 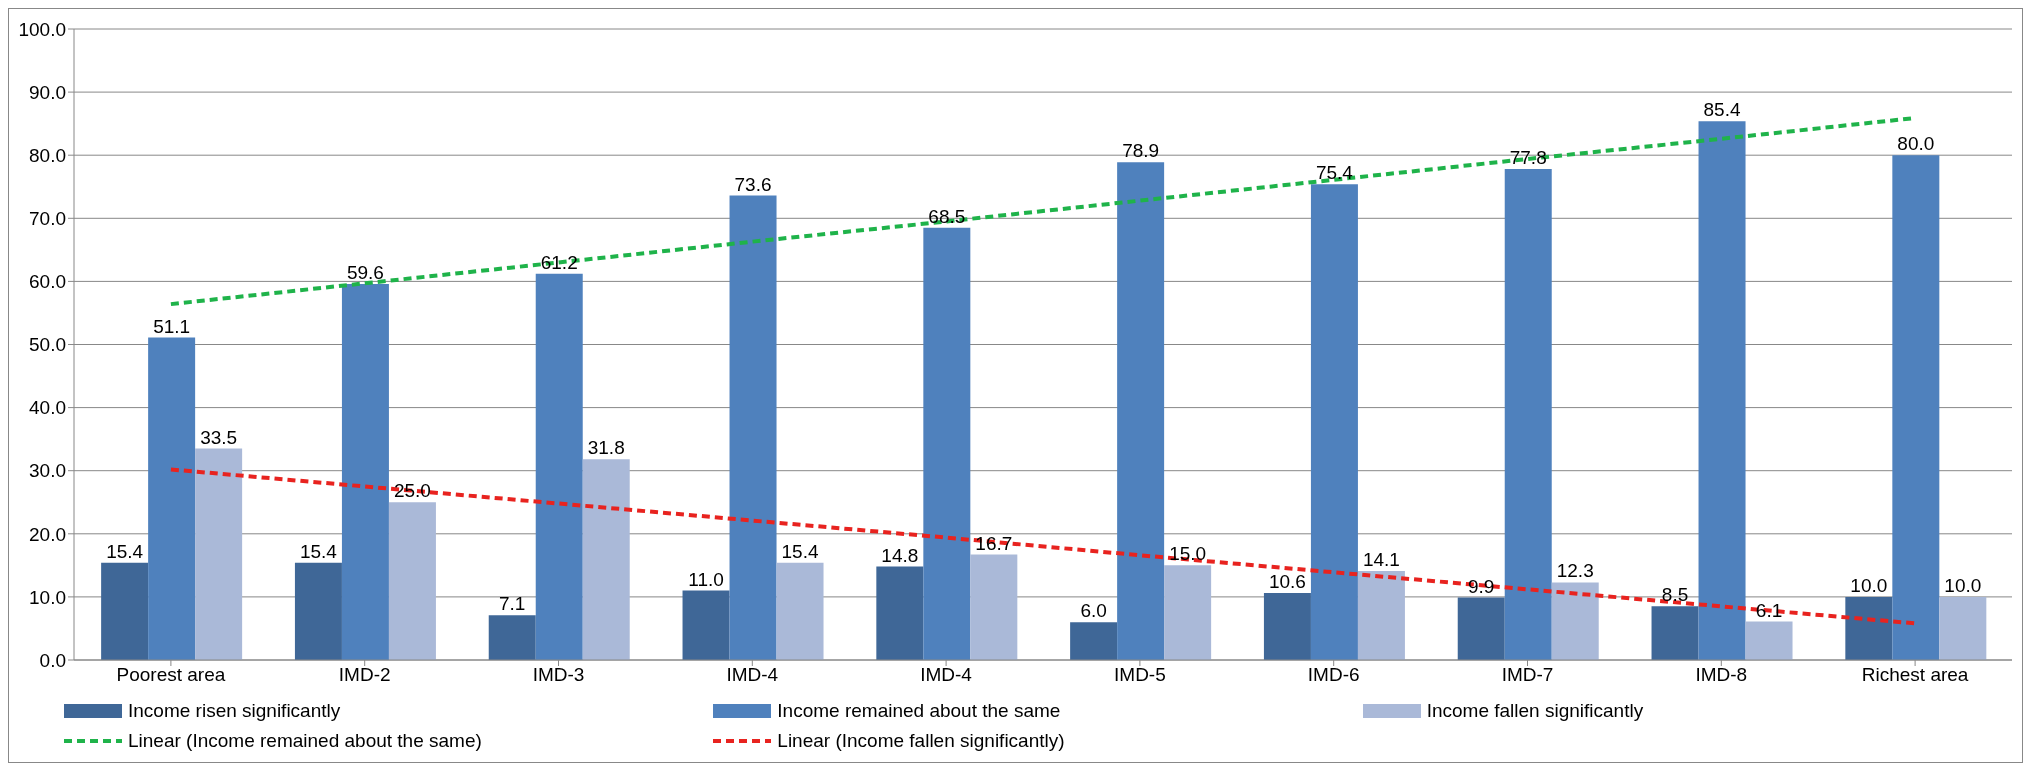 I want to click on y-tick-label: 50.0, so click(x=47, y=345).